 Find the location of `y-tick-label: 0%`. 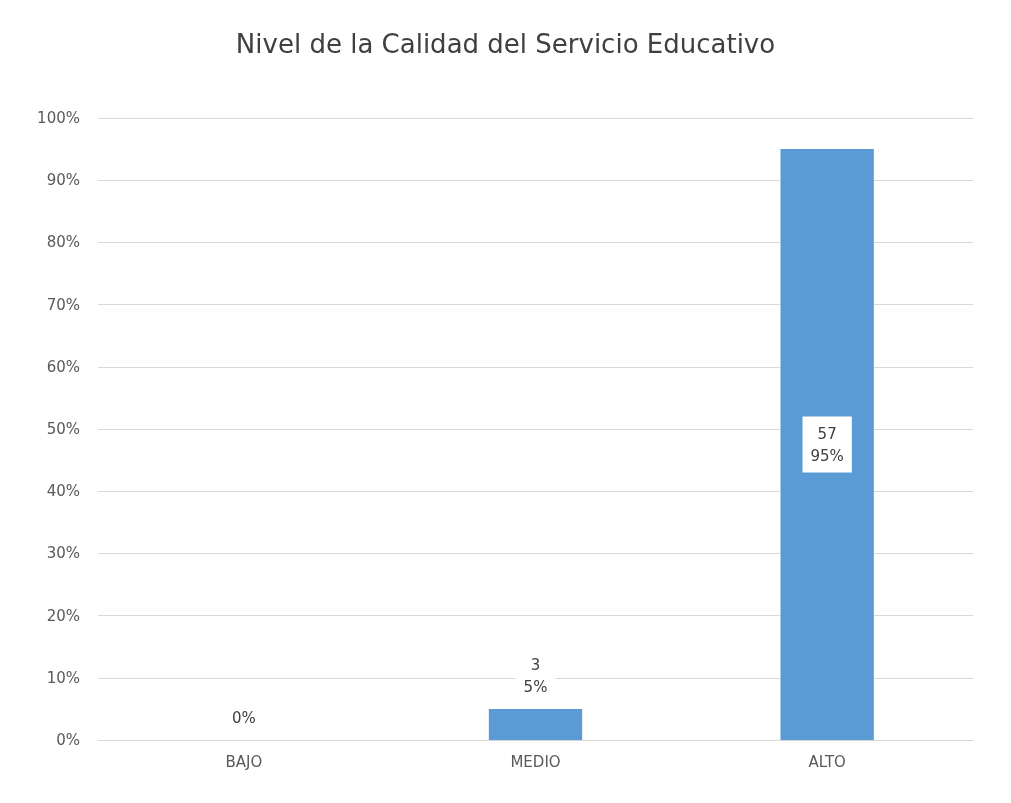

y-tick-label: 0% is located at coordinates (68, 740).